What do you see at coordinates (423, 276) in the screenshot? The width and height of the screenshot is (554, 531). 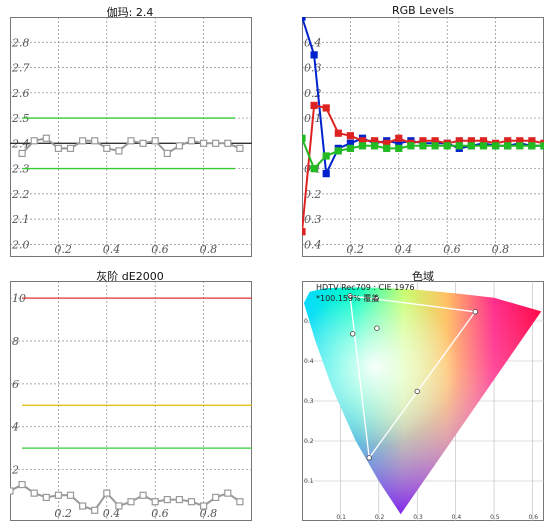 I see `gamut-chart-title: 色域` at bounding box center [423, 276].